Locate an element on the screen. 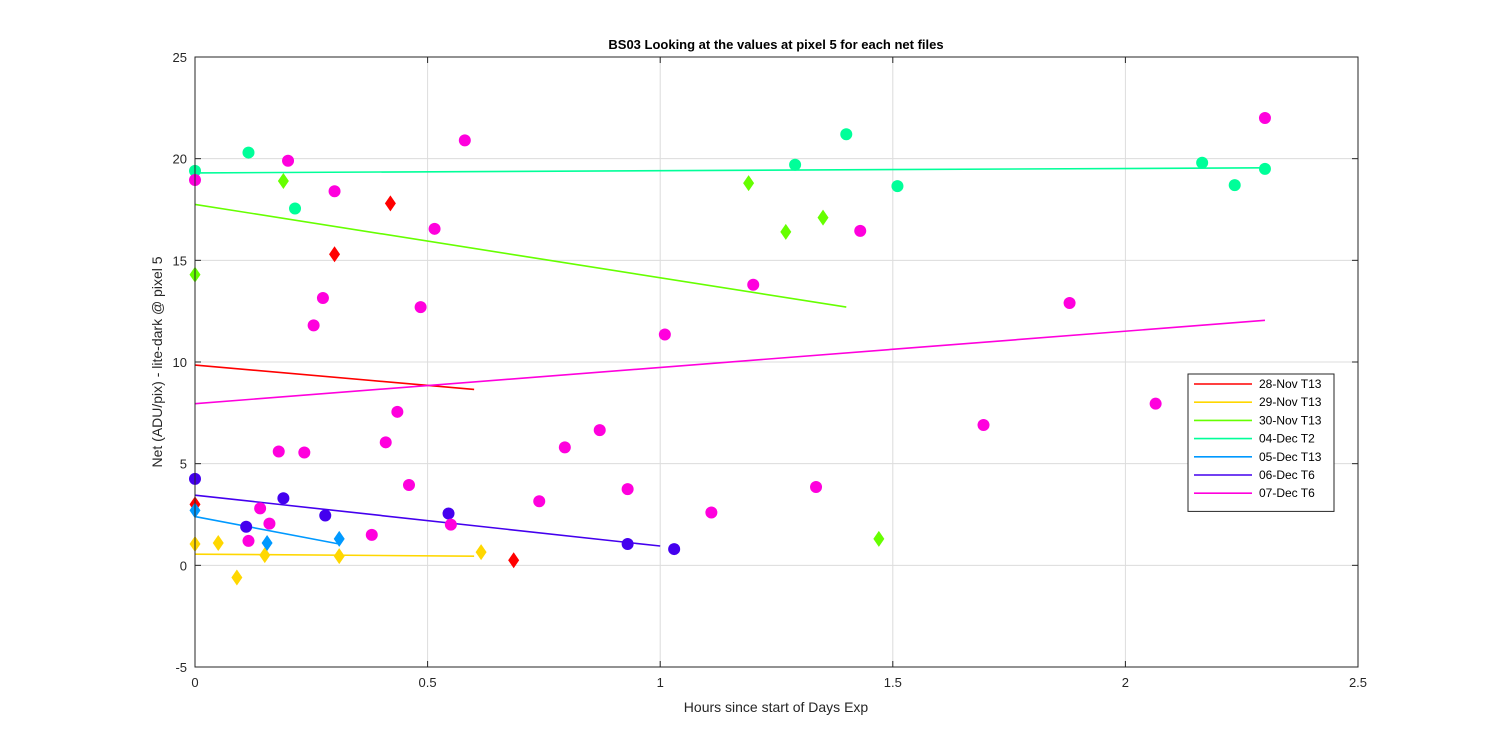 Image resolution: width=1500 pixels, height=750 pixels. x-axis-title: Hours since start of Days Exp is located at coordinates (776, 707).